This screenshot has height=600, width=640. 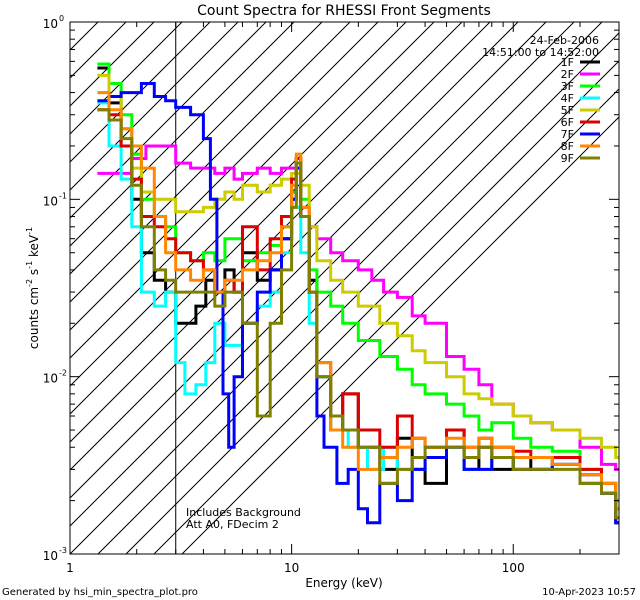 What do you see at coordinates (29, 283) in the screenshot?
I see `y-axis-label-sup1: -2` at bounding box center [29, 283].